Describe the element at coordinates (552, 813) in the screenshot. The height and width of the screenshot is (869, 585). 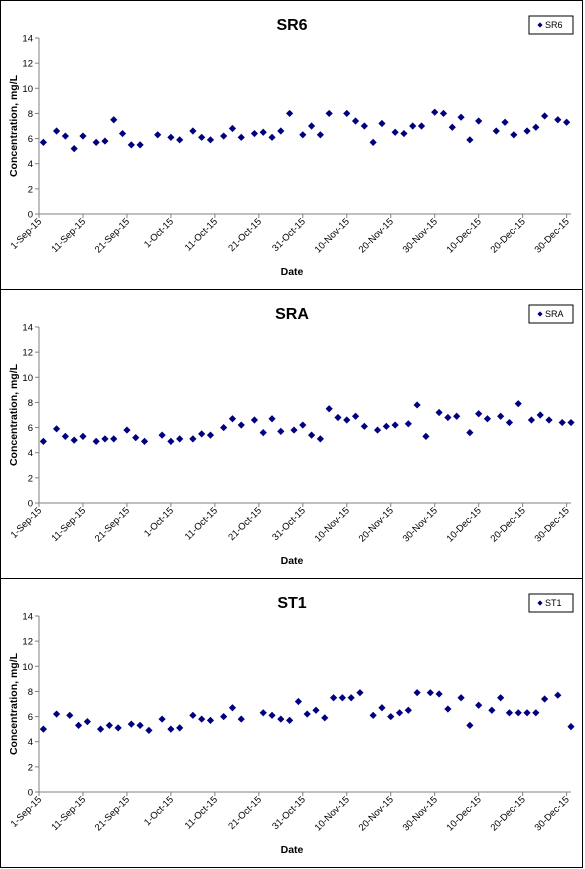
I see `st1-x-tick-label: 30-Dec-15` at that location.